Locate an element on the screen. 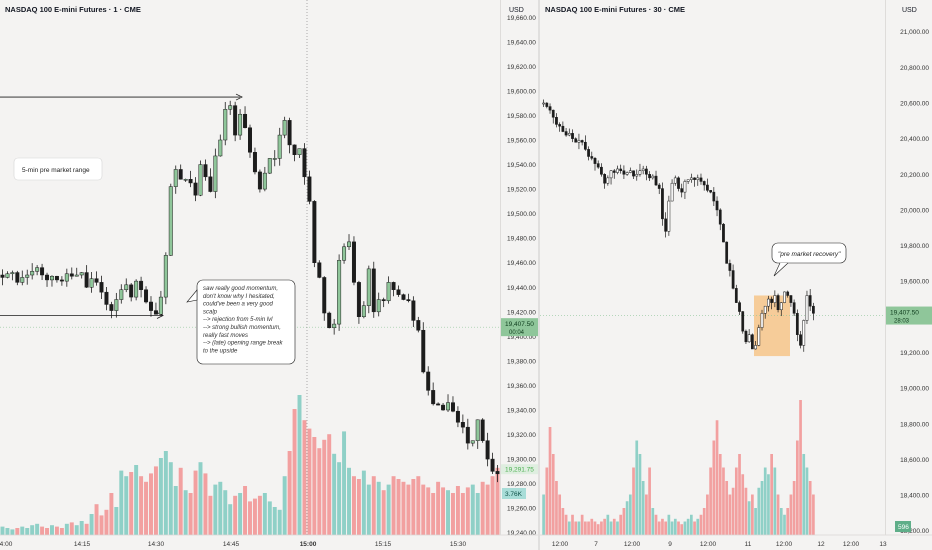 Image resolution: width=932 pixels, height=550 pixels. volume-badge is located at coordinates (903, 526).